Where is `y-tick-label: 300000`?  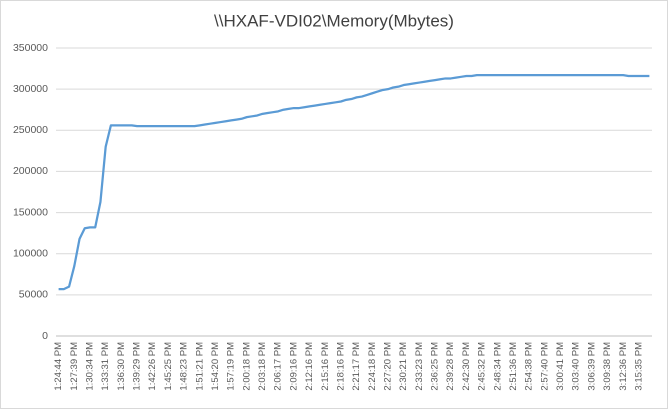
y-tick-label: 300000 is located at coordinates (30, 89).